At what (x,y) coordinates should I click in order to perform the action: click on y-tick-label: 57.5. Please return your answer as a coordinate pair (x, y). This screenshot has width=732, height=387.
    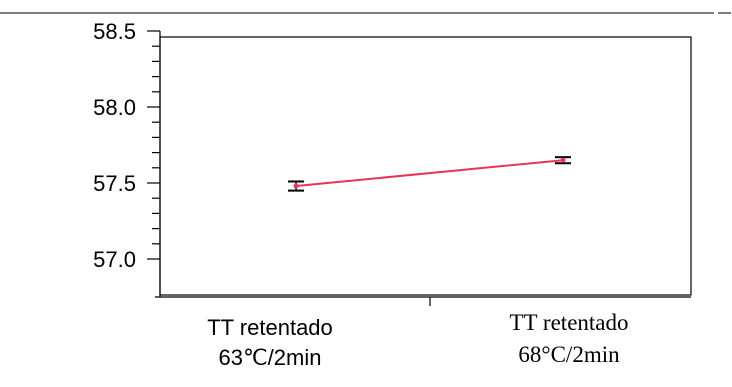
    Looking at the image, I should click on (114, 183).